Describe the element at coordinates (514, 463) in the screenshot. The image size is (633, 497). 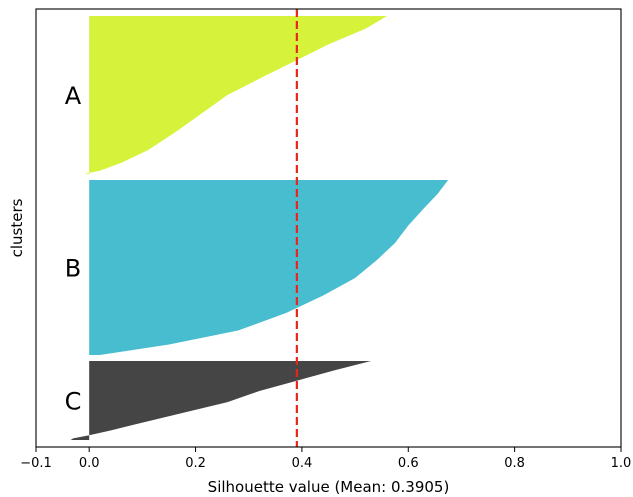
I see `x-tick-label: 0.8` at that location.